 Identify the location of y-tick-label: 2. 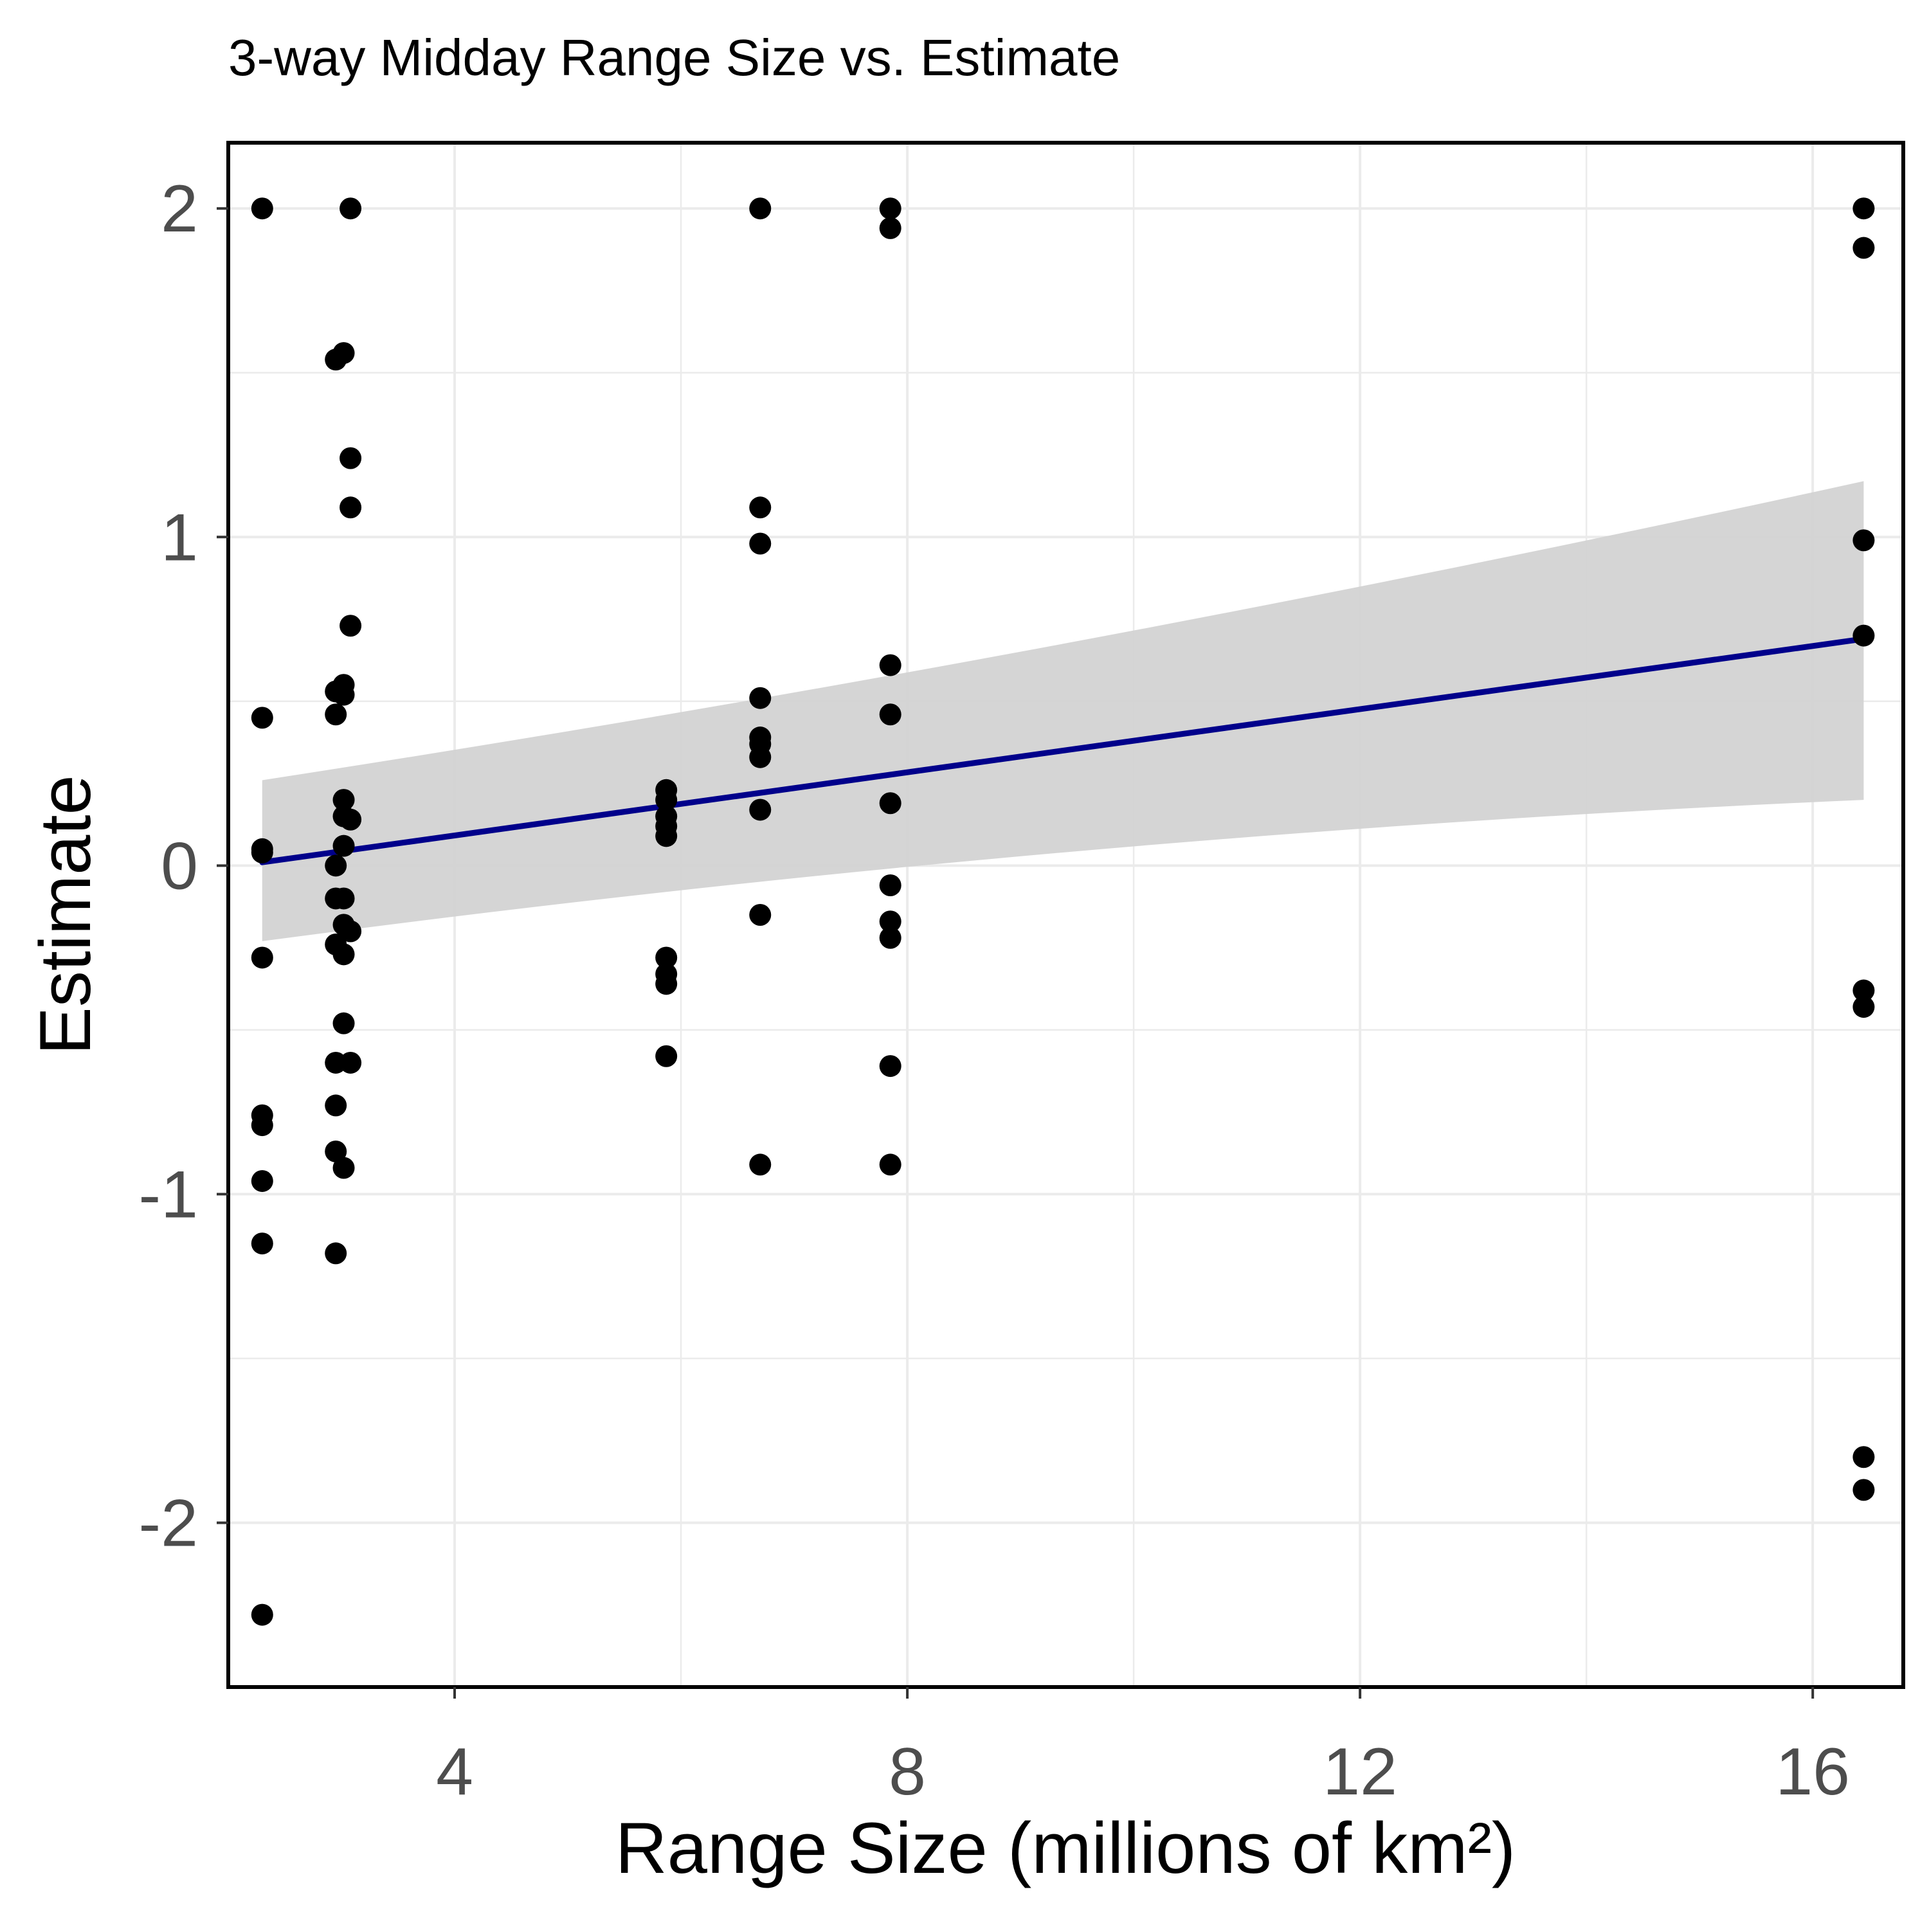
(179, 209).